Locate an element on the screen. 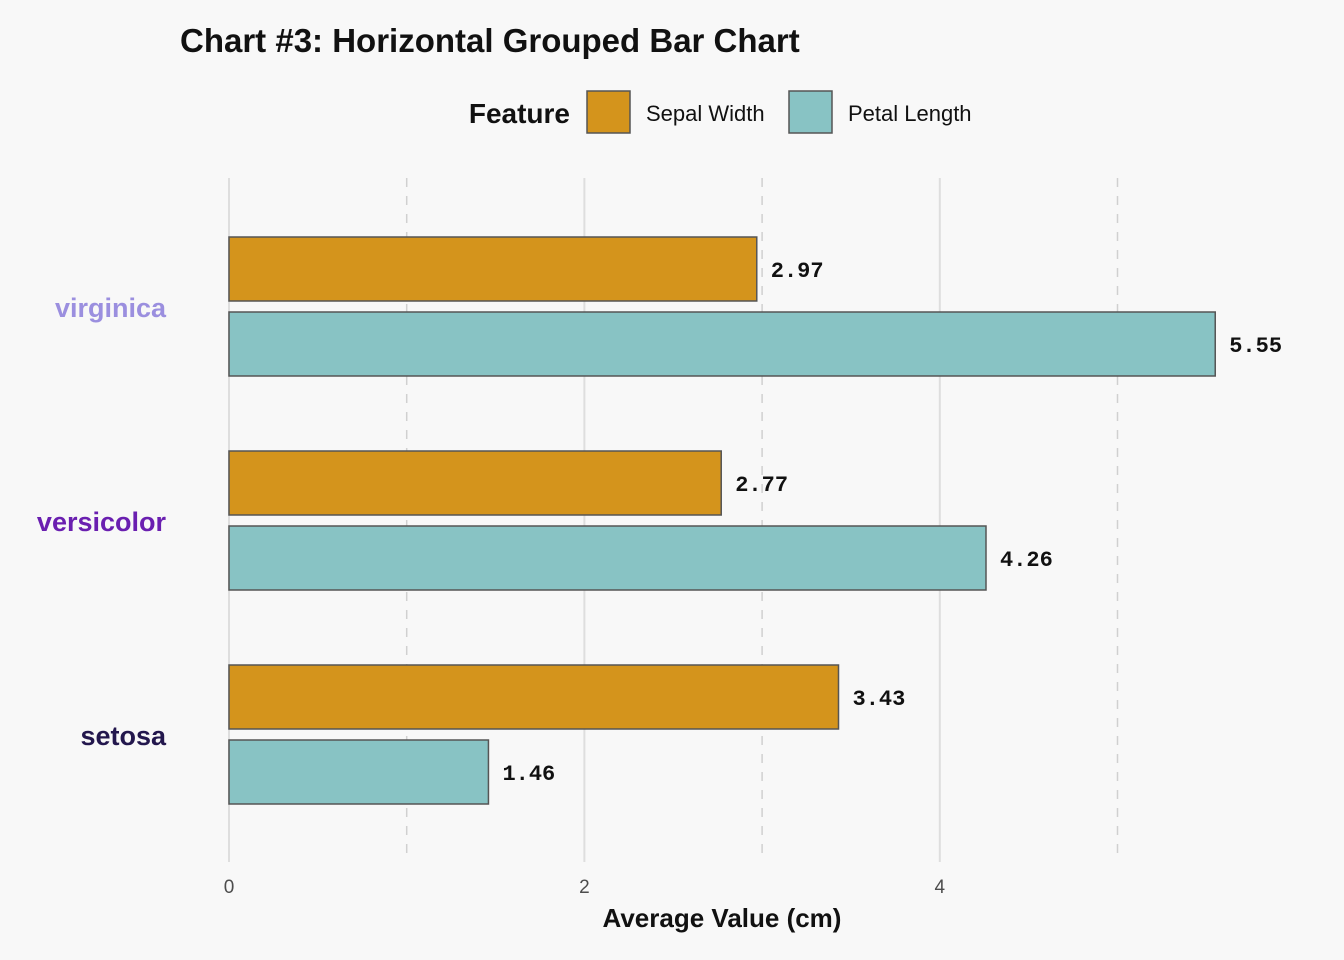  bar-versicolor-sepal-width is located at coordinates (475, 483).